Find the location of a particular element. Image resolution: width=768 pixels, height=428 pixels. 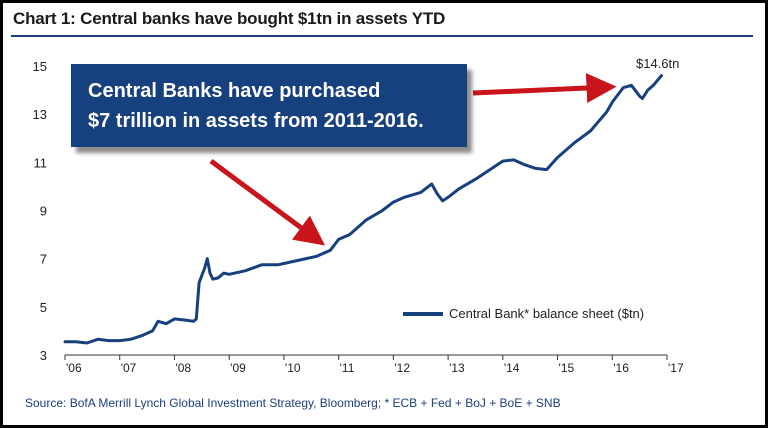

legend: Central Bank* balance sheet ($tn) is located at coordinates (523, 313).